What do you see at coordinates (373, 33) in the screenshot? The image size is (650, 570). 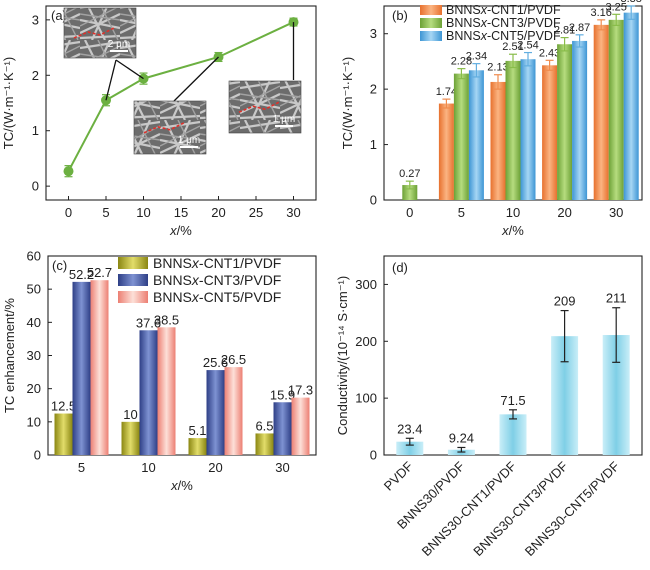 I see `y-tick-label: 3` at bounding box center [373, 33].